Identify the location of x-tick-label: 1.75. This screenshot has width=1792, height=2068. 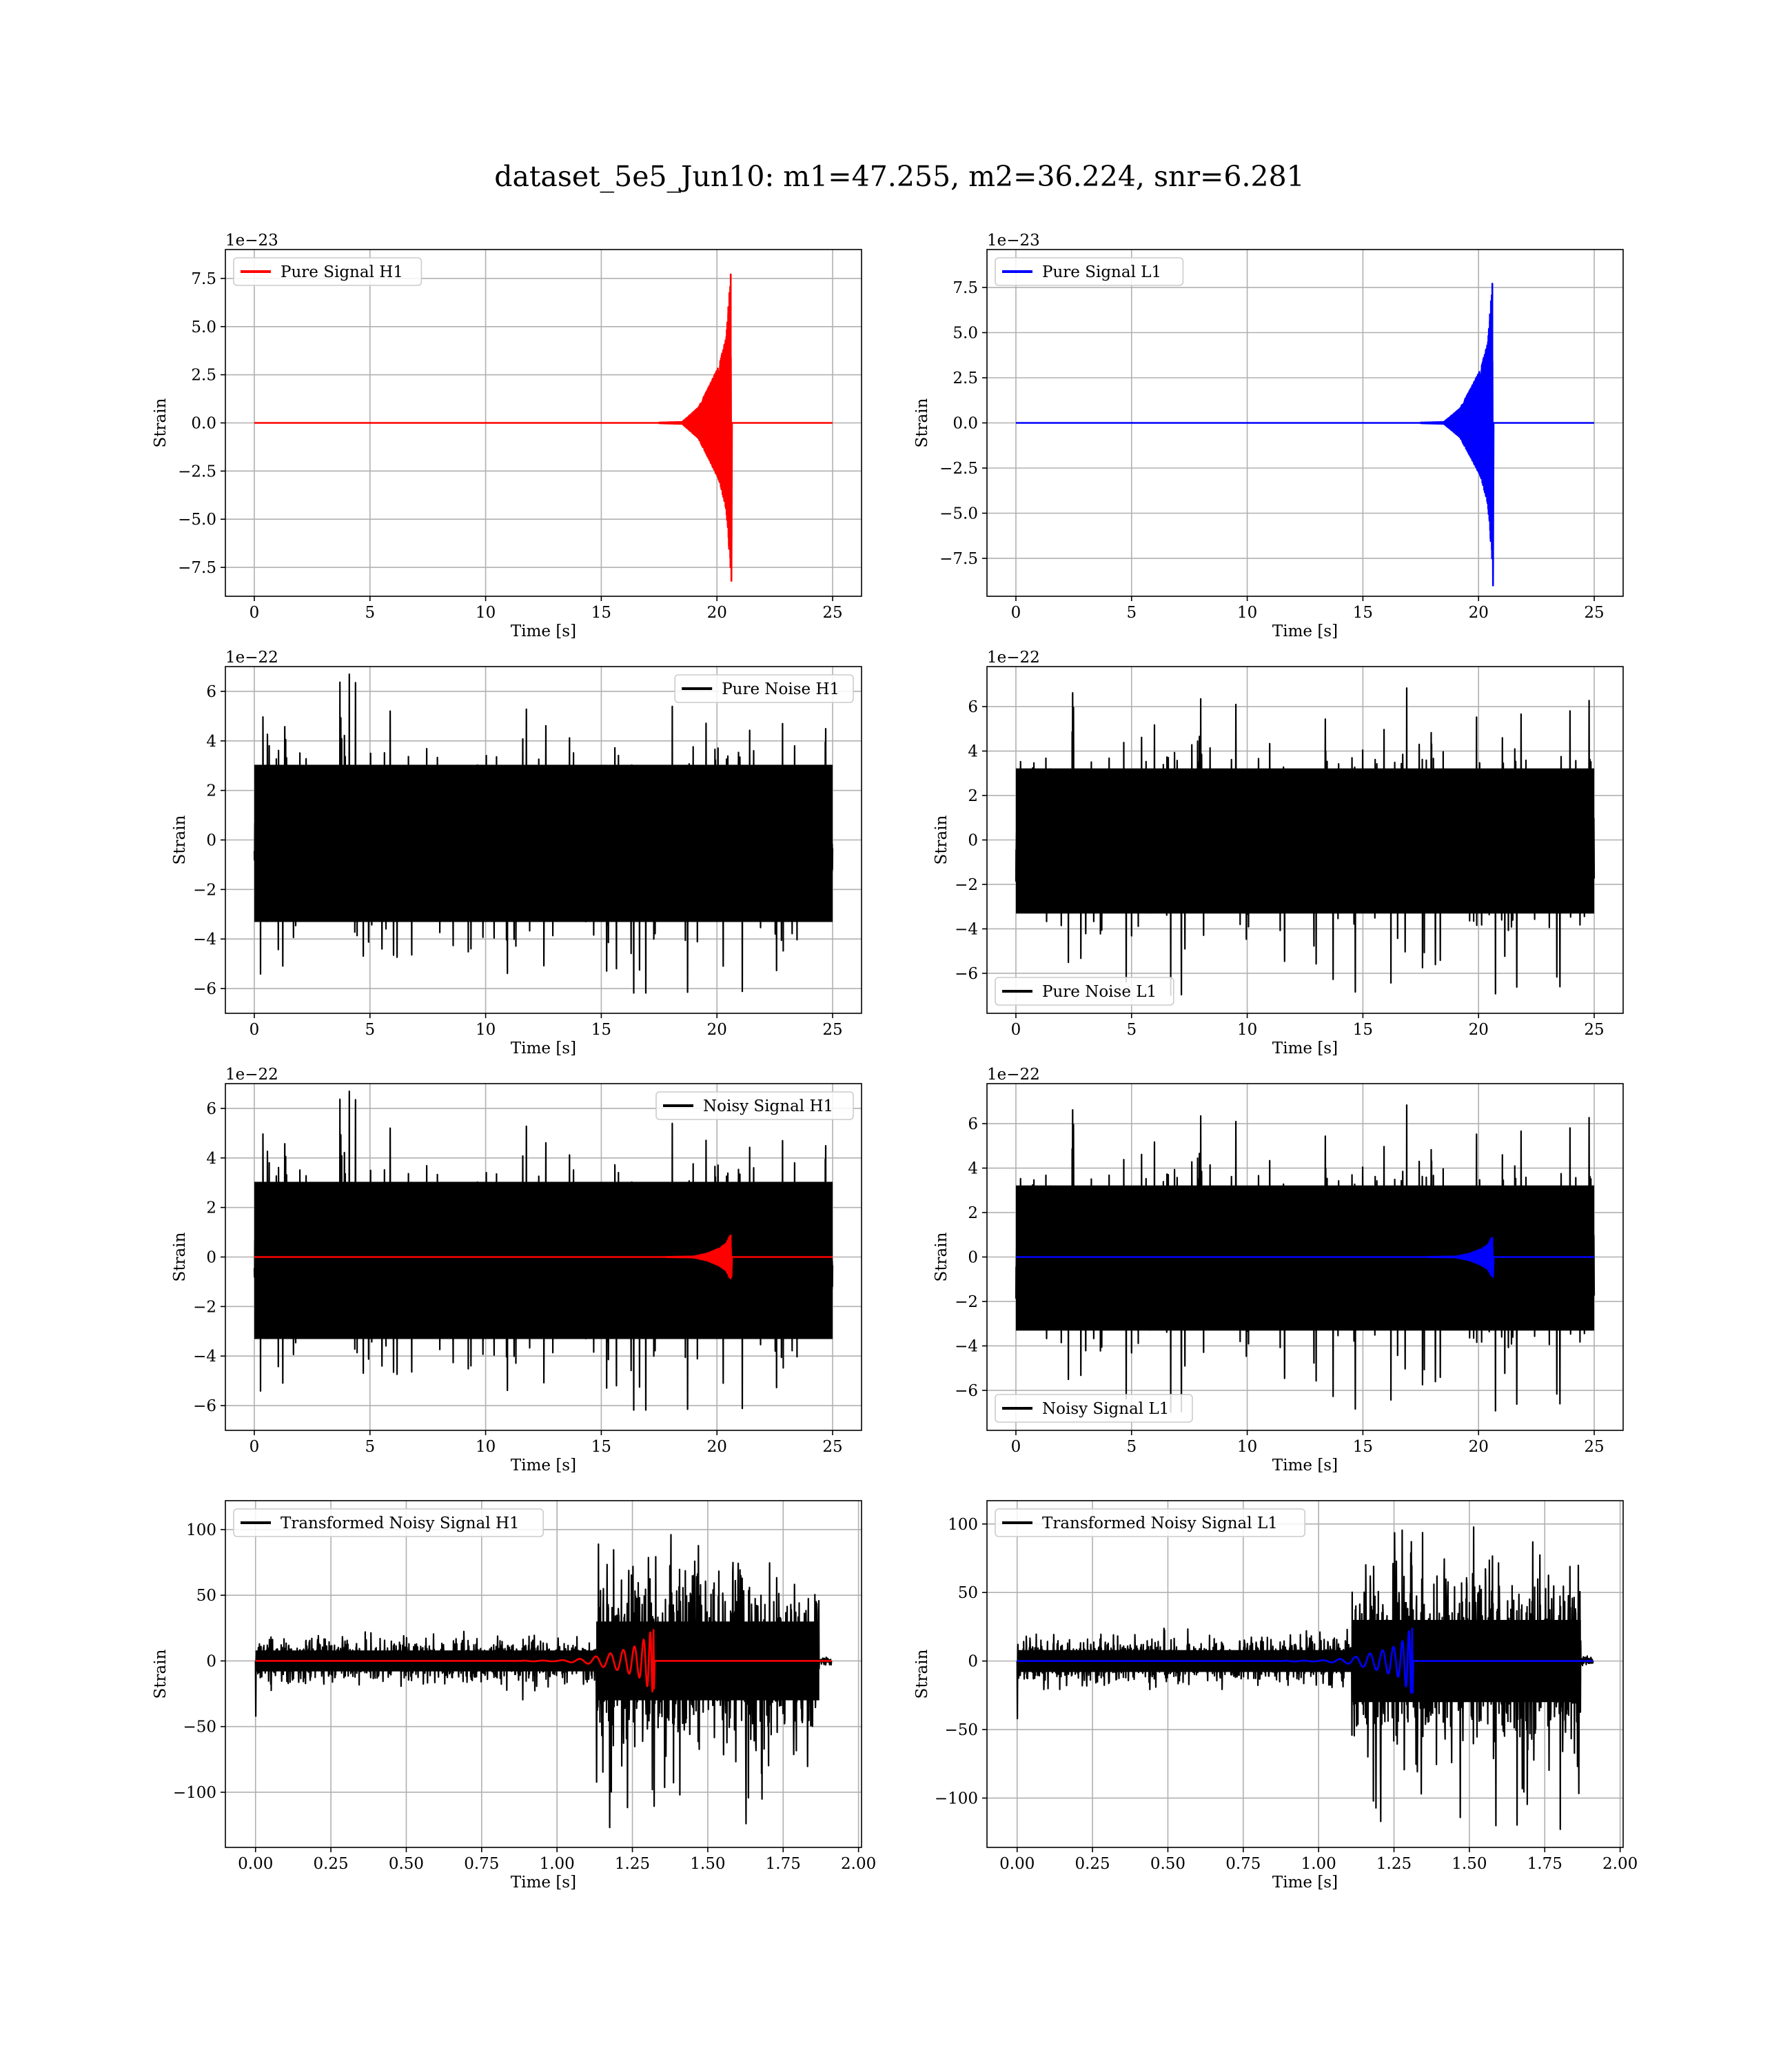
(1545, 1864).